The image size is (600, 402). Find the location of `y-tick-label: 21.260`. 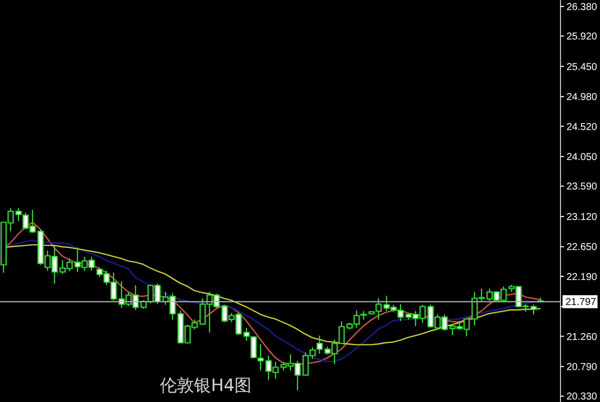

y-tick-label: 21.260 is located at coordinates (582, 337).